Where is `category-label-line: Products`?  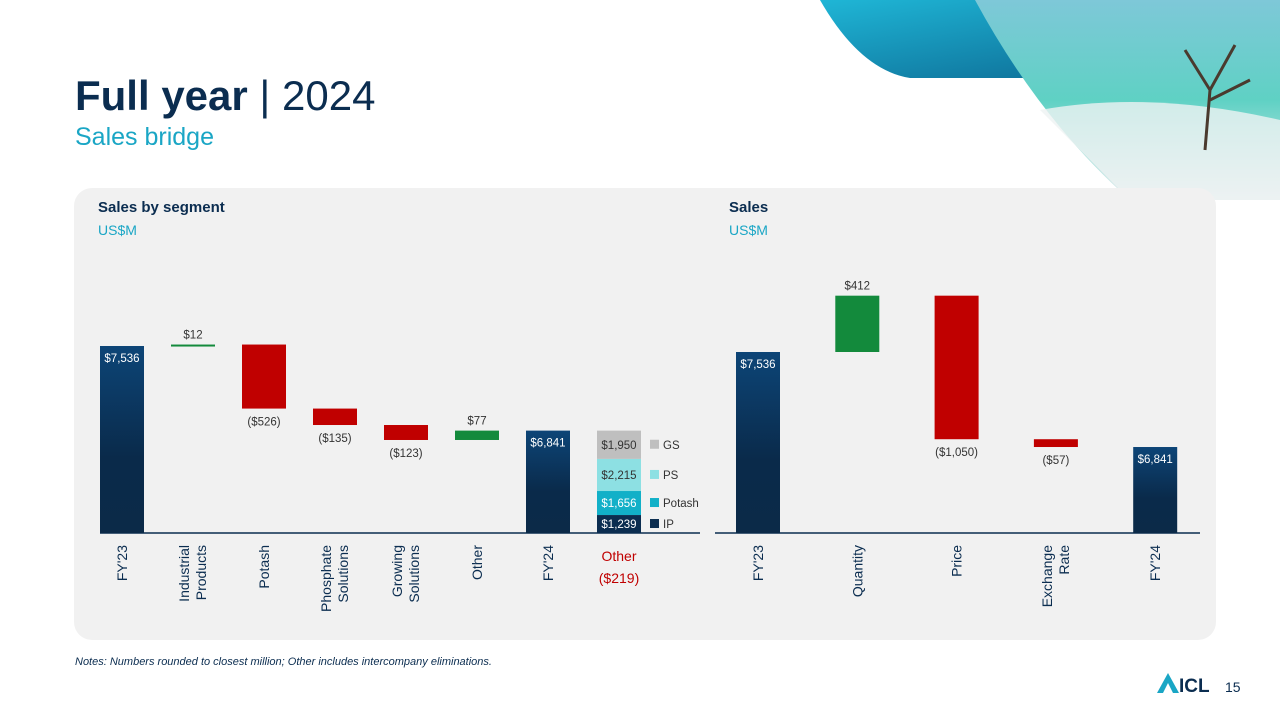
category-label-line: Products is located at coordinates (201, 572).